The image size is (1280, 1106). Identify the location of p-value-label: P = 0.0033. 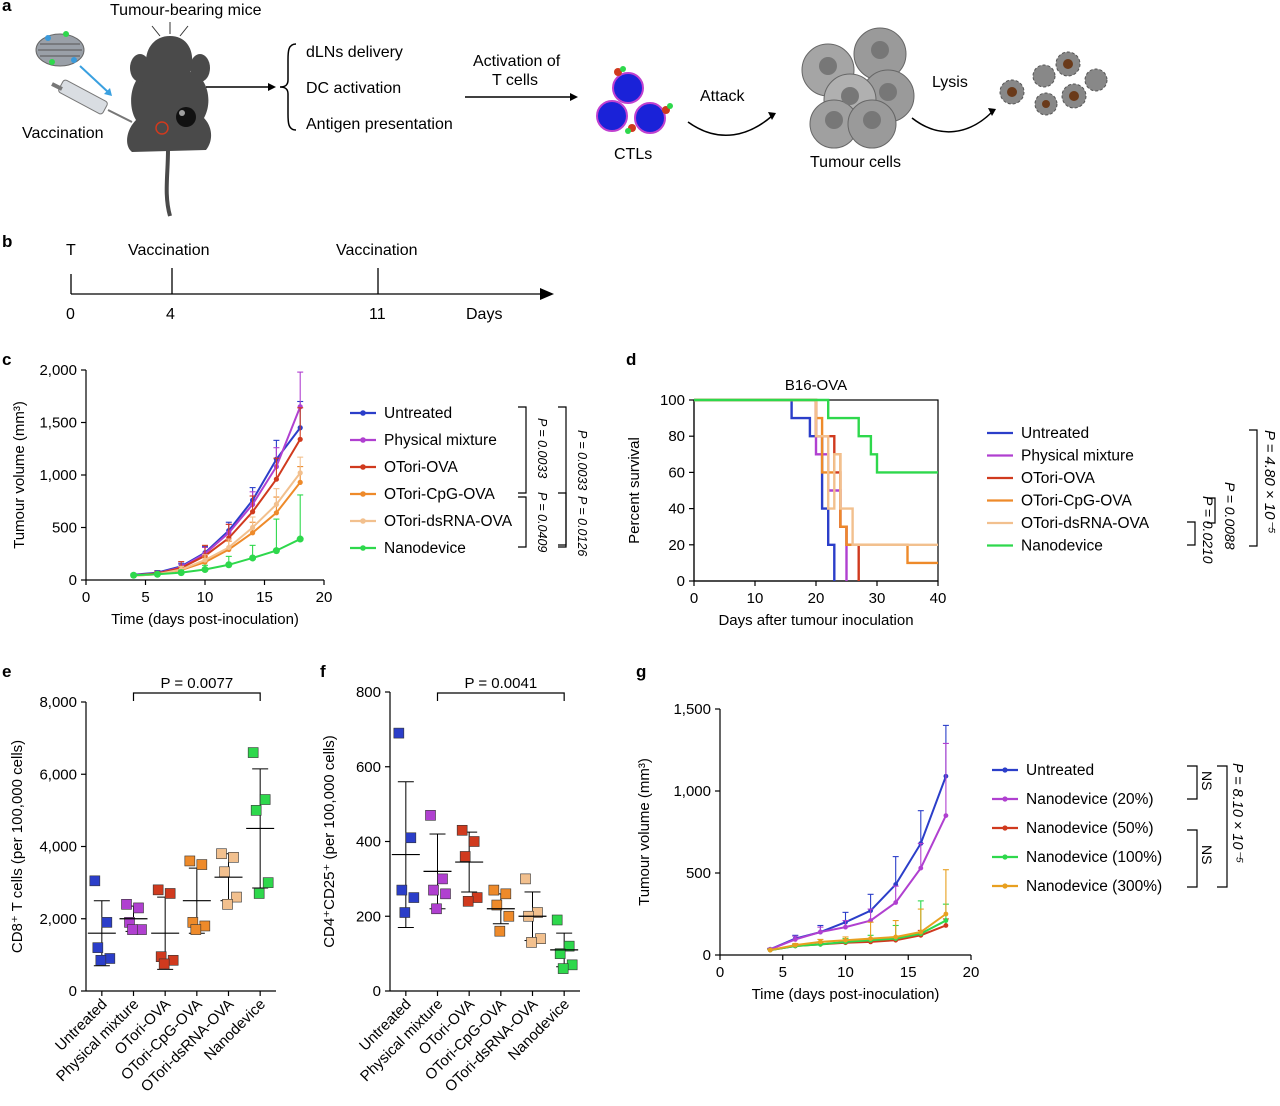
(582, 460).